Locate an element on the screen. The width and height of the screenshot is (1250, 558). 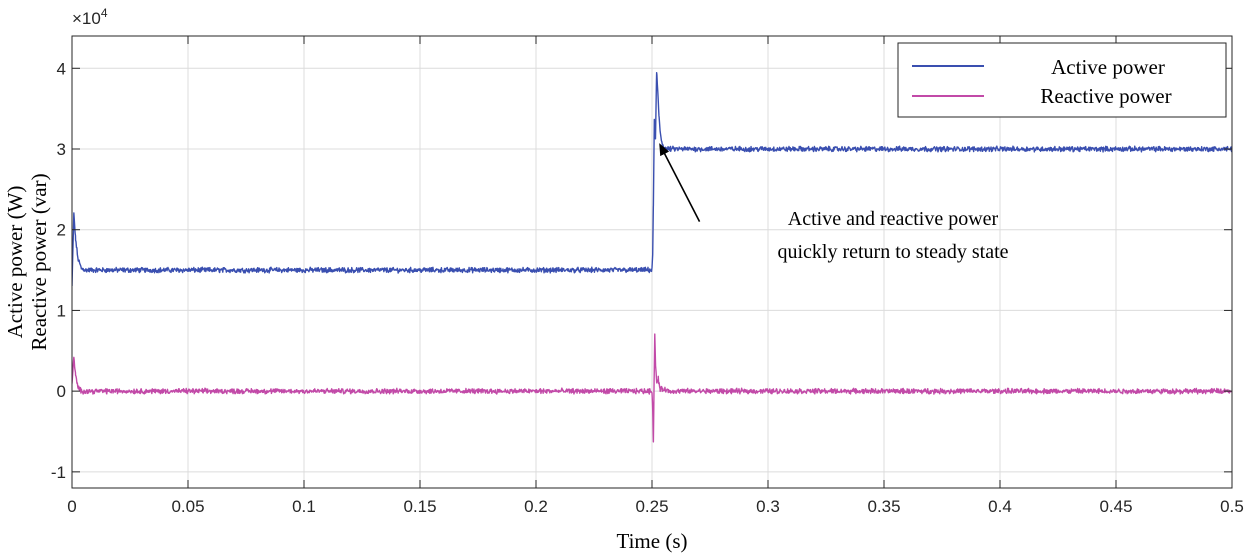
x-tick-label: 0.45 is located at coordinates (1115, 506).